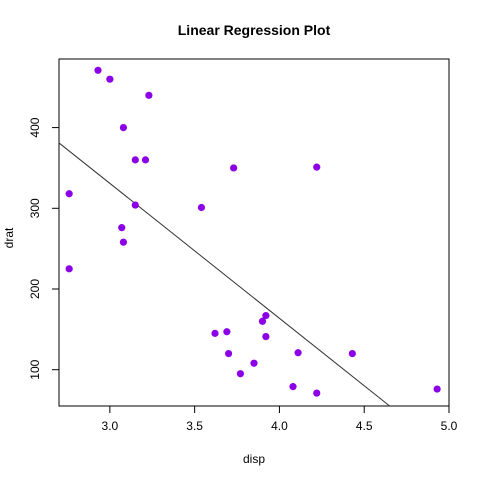  What do you see at coordinates (9, 237) in the screenshot?
I see `y-axis-label: drat` at bounding box center [9, 237].